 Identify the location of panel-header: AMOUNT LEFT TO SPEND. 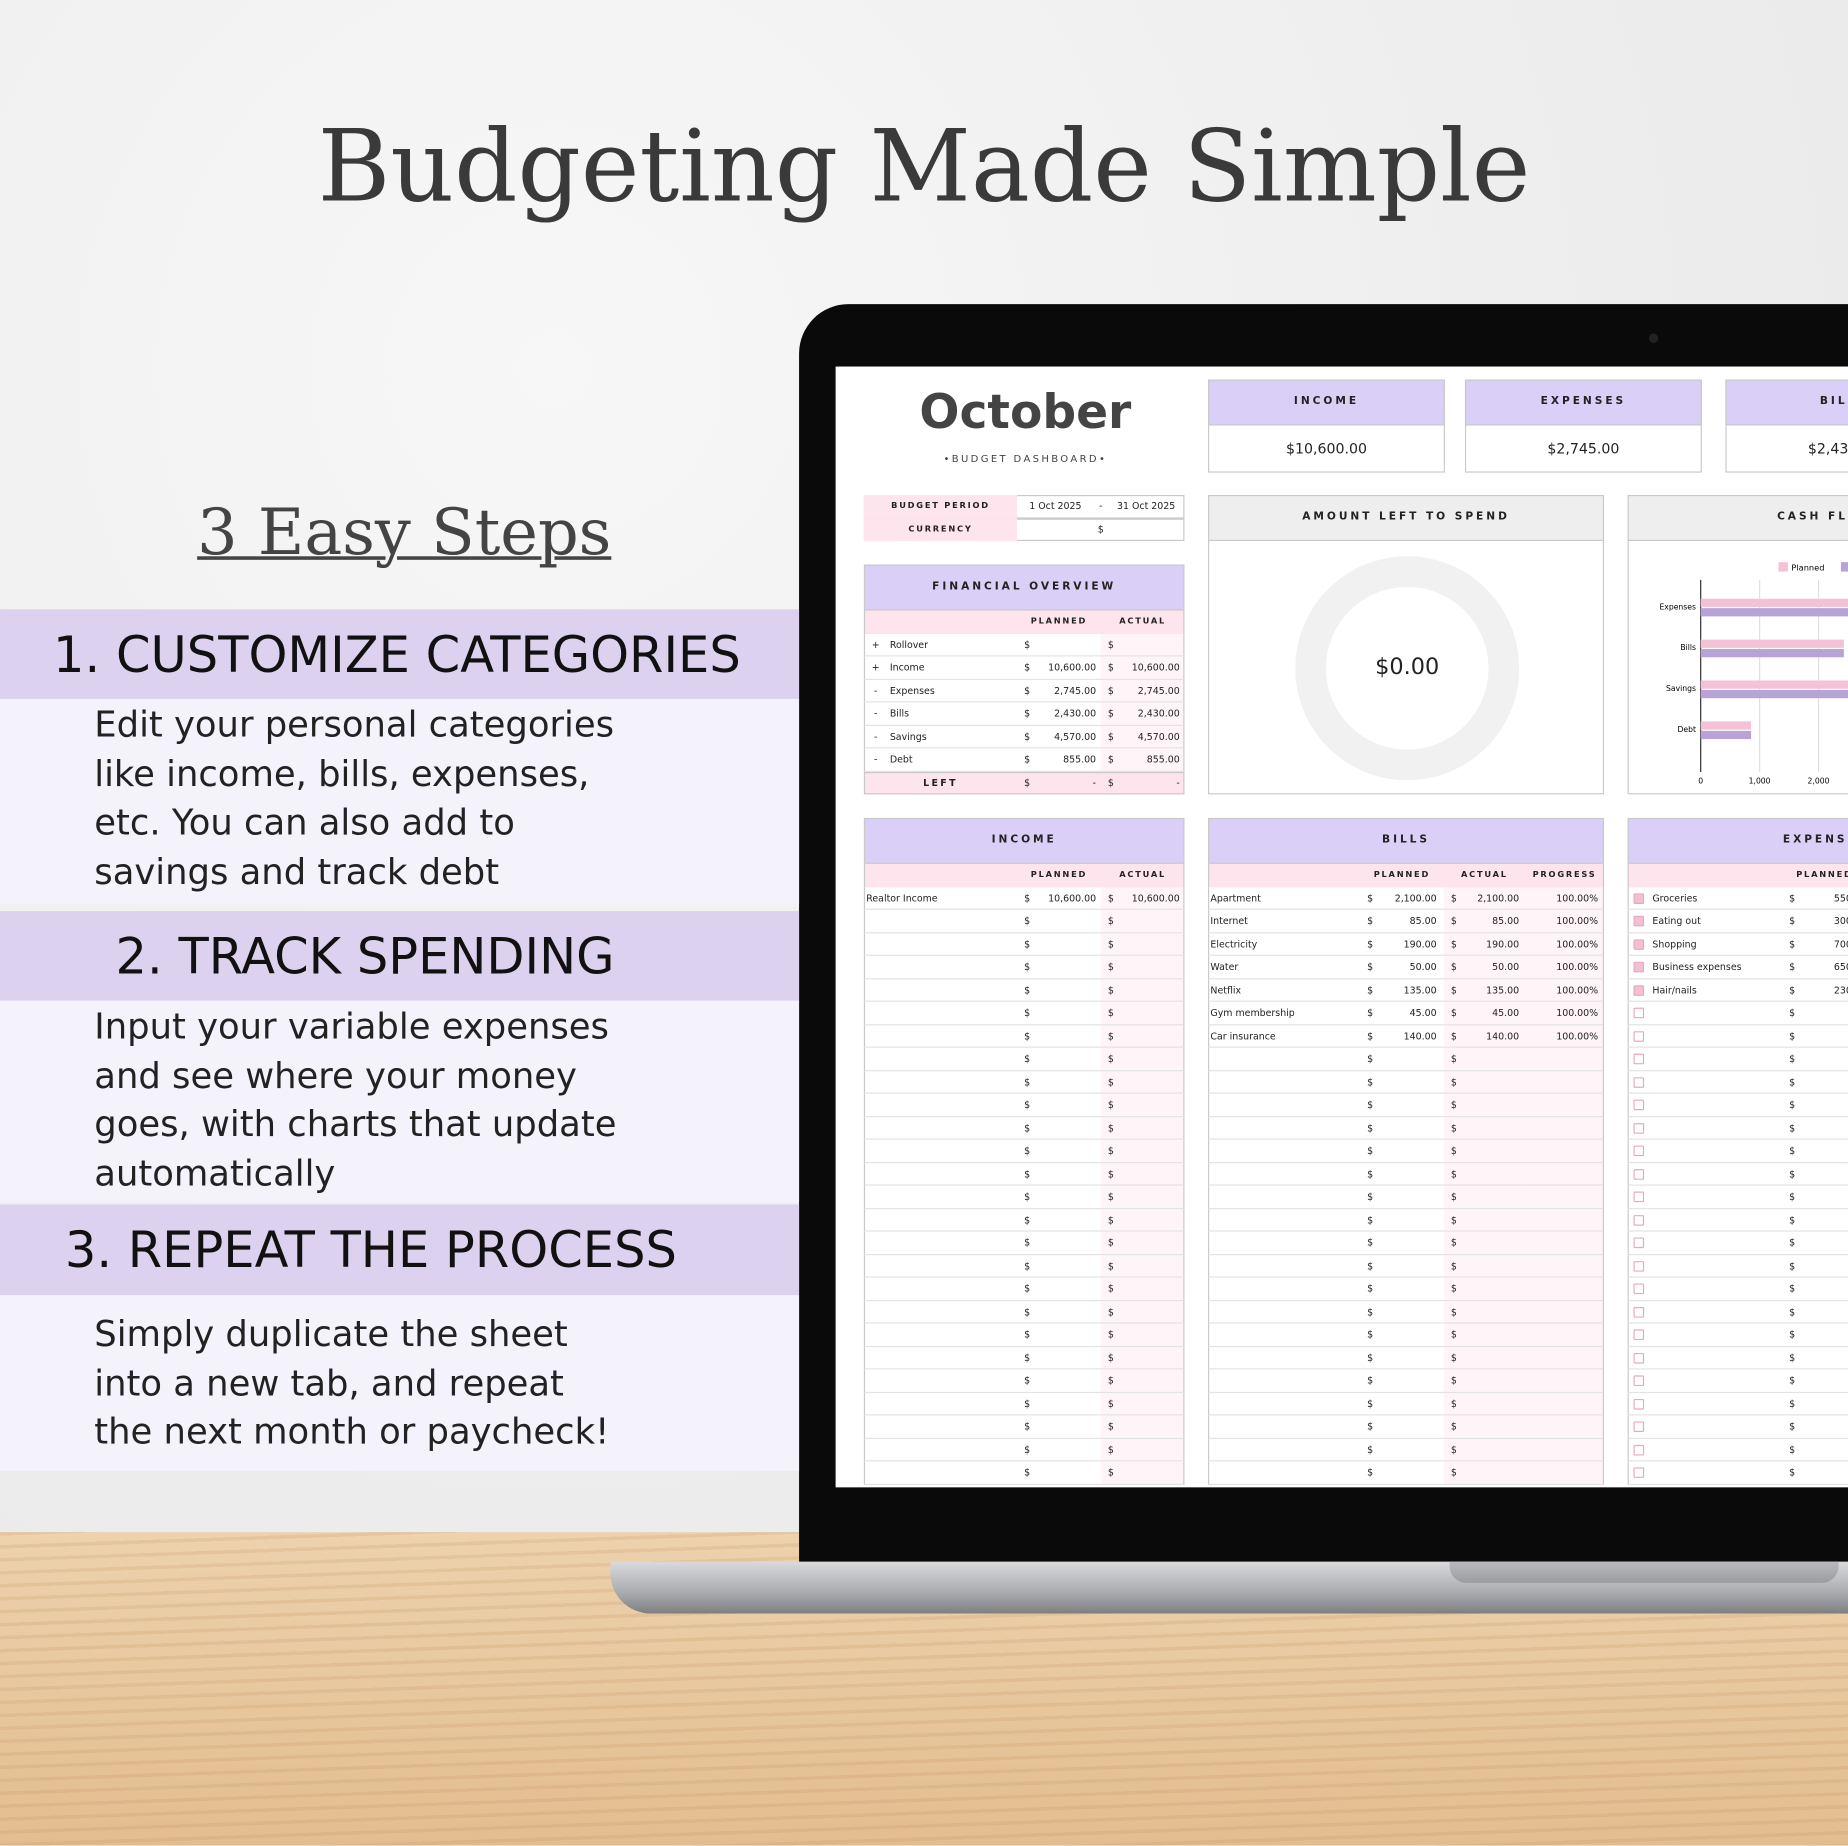
(1406, 517).